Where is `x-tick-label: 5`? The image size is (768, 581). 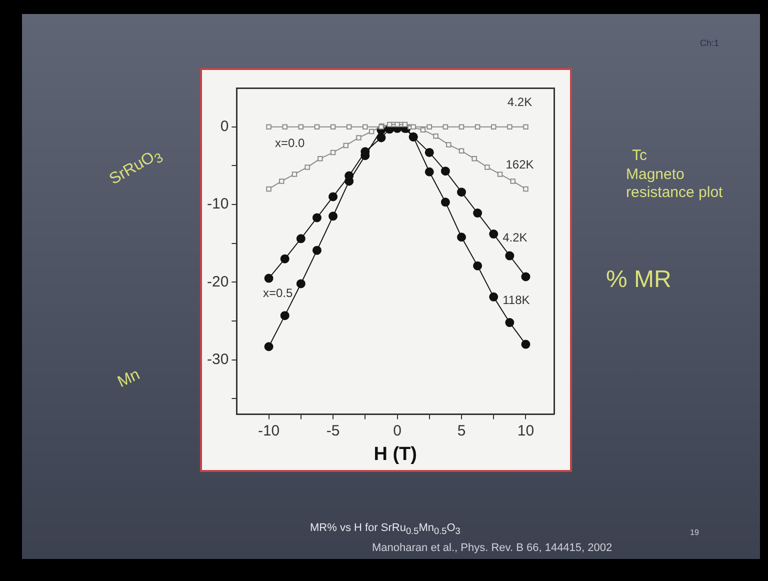 x-tick-label: 5 is located at coordinates (461, 431).